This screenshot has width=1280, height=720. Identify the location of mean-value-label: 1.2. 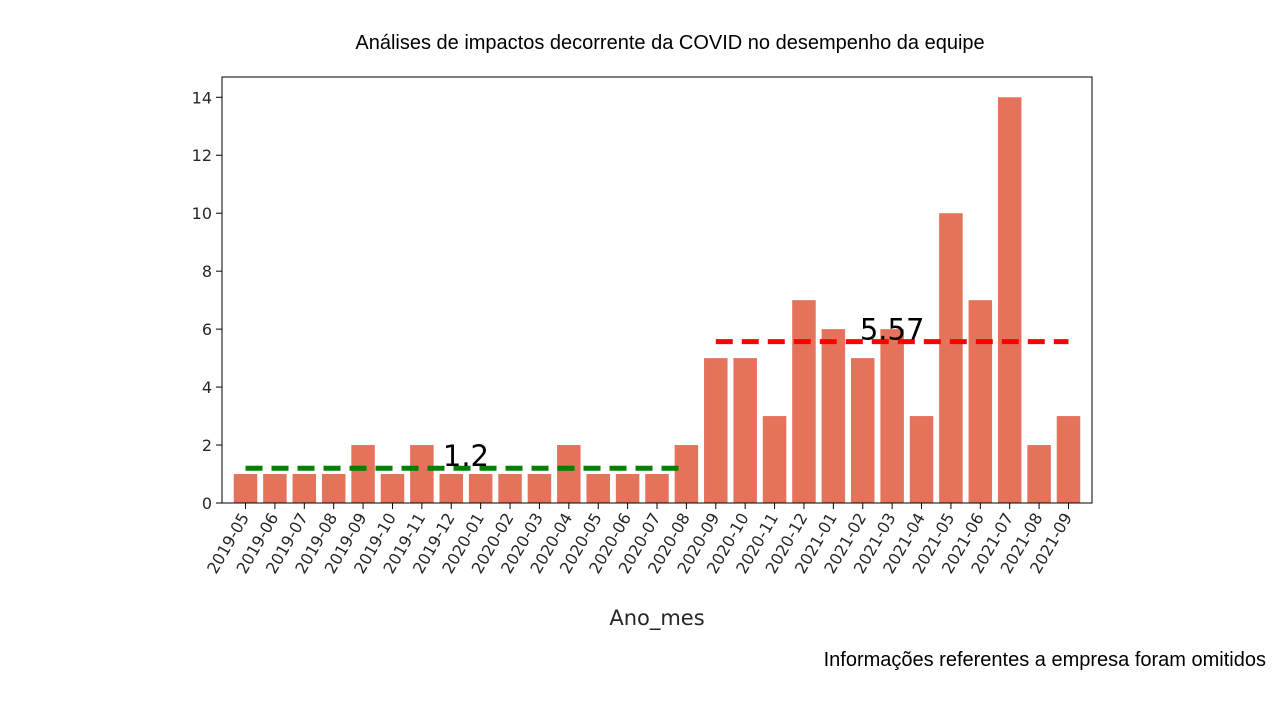
(466, 456).